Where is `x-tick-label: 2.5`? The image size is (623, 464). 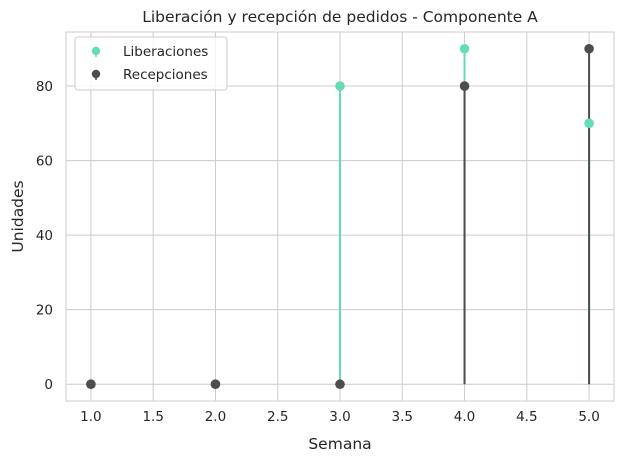
x-tick-label: 2.5 is located at coordinates (277, 417).